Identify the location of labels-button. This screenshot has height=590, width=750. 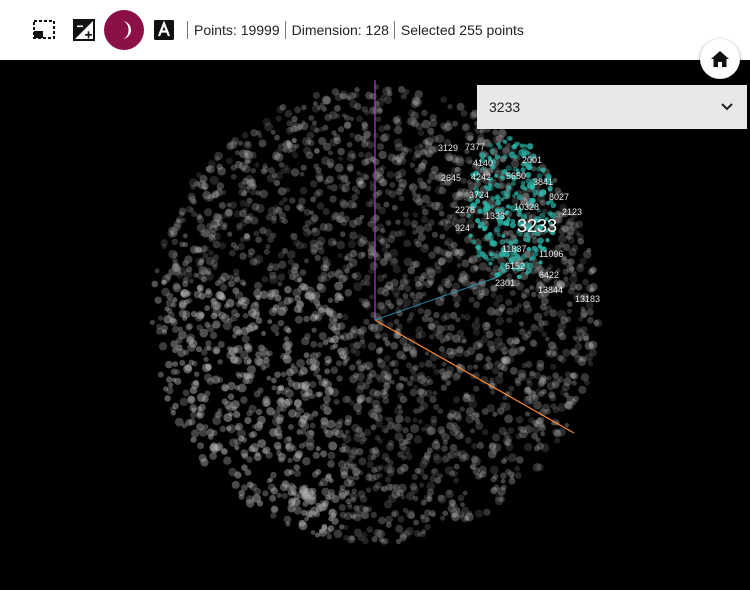
(164, 30).